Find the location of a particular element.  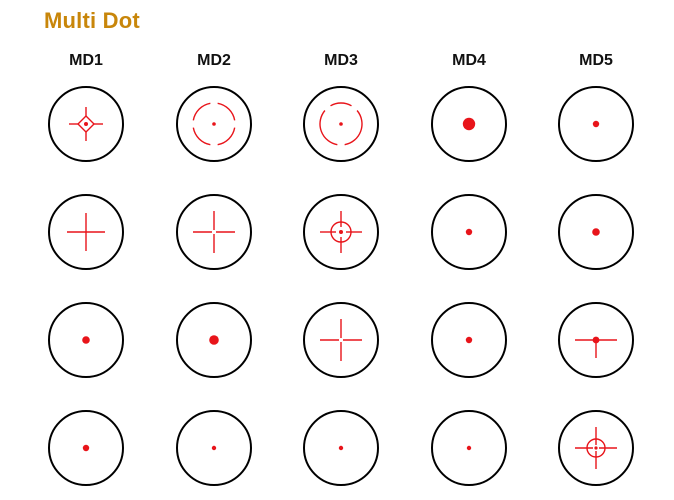

column-label-md5: MD5 is located at coordinates (596, 60).